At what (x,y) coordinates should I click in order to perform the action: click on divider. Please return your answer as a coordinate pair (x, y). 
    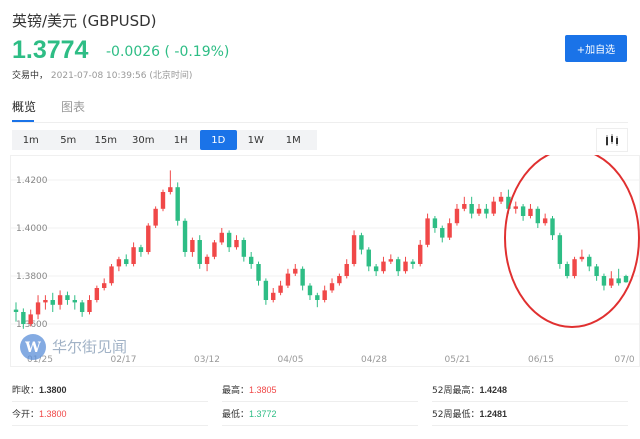
    Looking at the image, I should click on (320, 122).